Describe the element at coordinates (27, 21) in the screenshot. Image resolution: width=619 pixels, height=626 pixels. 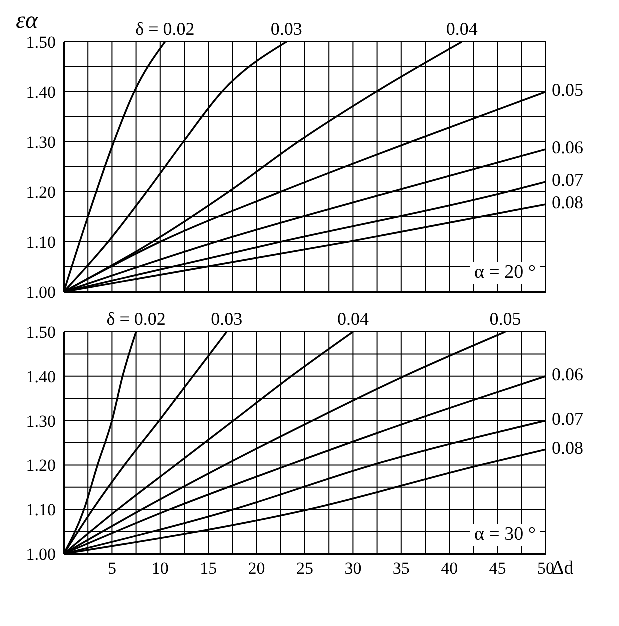
I see `y-axis-title: εα` at that location.